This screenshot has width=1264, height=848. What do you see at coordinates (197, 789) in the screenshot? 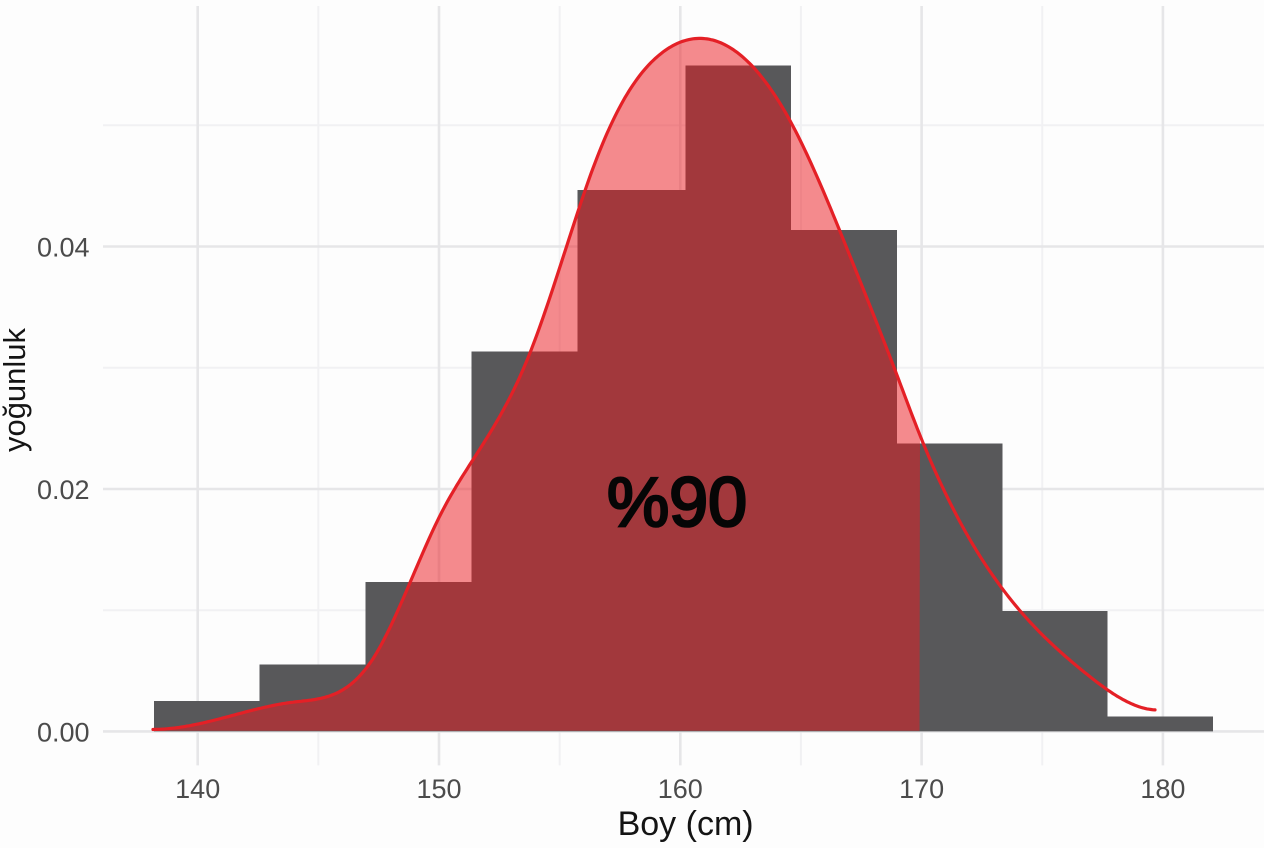
I see `svg-text: 140` at bounding box center [197, 789].